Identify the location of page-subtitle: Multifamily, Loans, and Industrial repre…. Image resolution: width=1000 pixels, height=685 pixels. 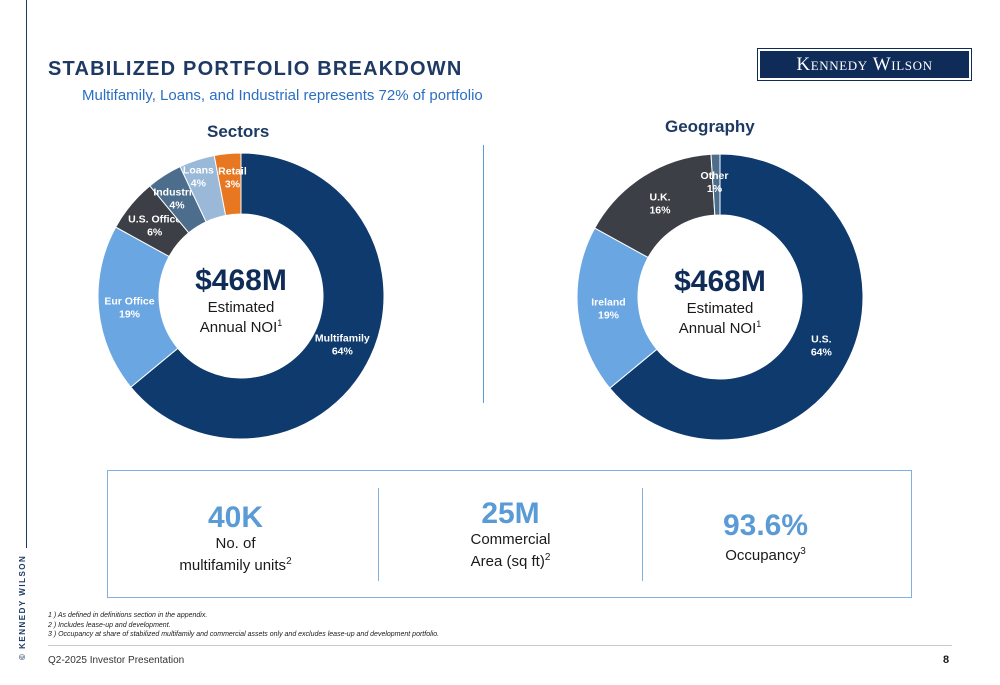
(282, 95).